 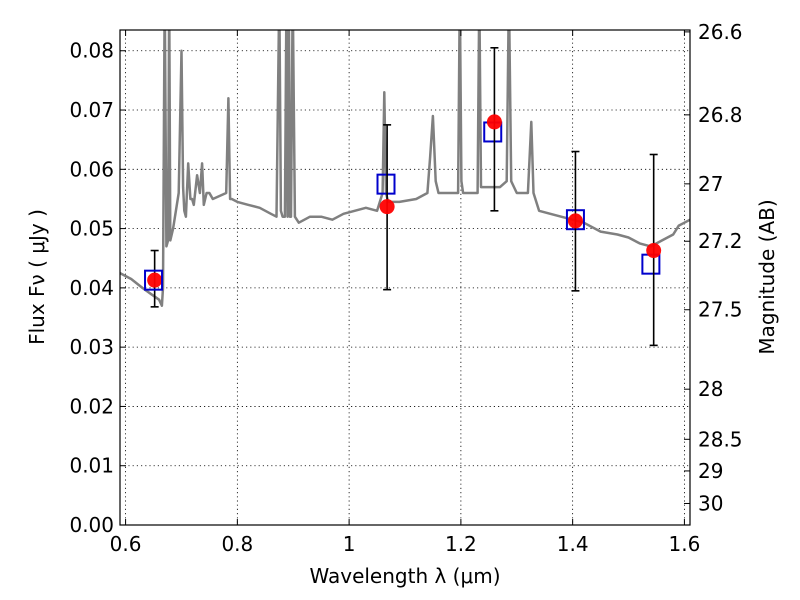 I want to click on x-axis-title: Wavelength λ (μm), so click(x=404, y=576).